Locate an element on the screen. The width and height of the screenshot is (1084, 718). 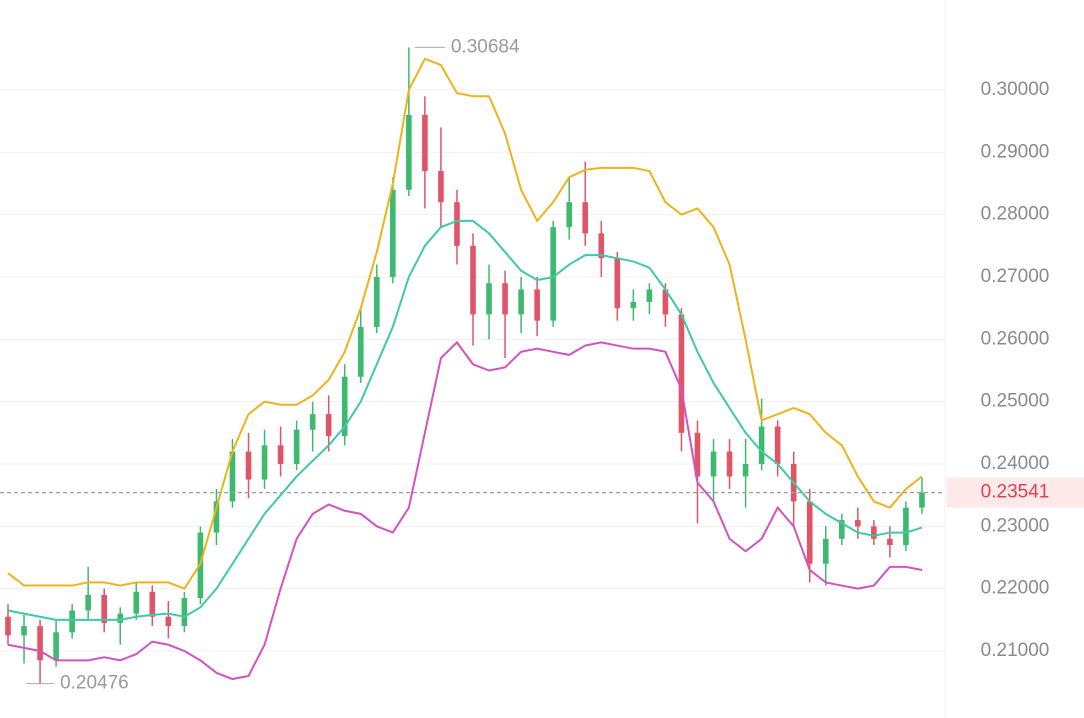
y-tick-label: 0.23000 is located at coordinates (1015, 525).